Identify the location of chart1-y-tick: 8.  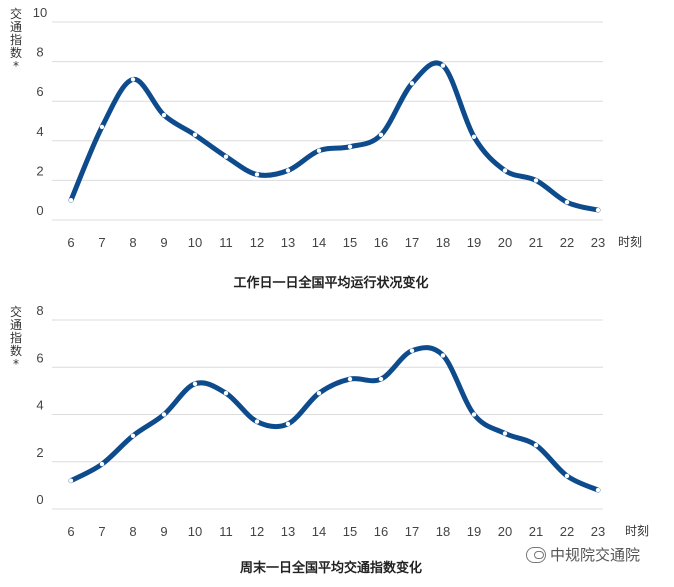
(39, 52).